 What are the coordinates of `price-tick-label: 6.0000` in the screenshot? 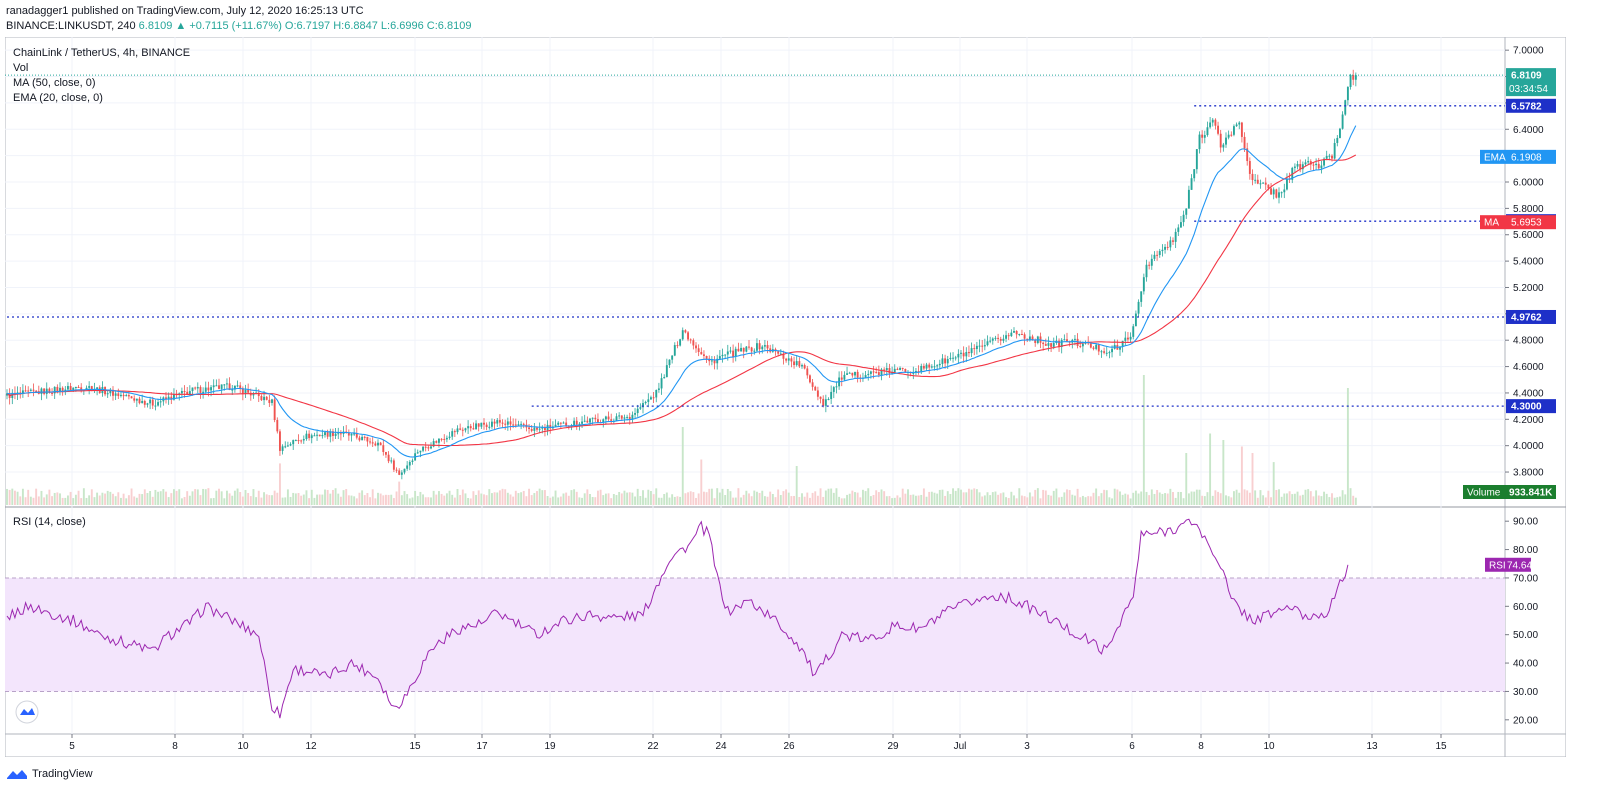 It's located at (1528, 183).